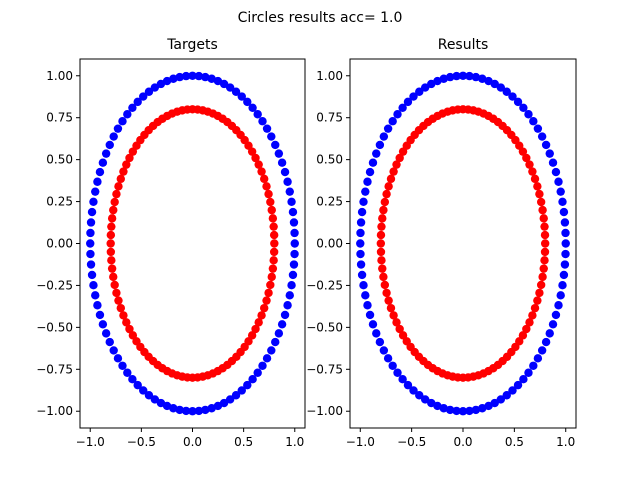 Image resolution: width=640 pixels, height=480 pixels. I want to click on targets-ytick-label: 0.75, so click(59, 118).